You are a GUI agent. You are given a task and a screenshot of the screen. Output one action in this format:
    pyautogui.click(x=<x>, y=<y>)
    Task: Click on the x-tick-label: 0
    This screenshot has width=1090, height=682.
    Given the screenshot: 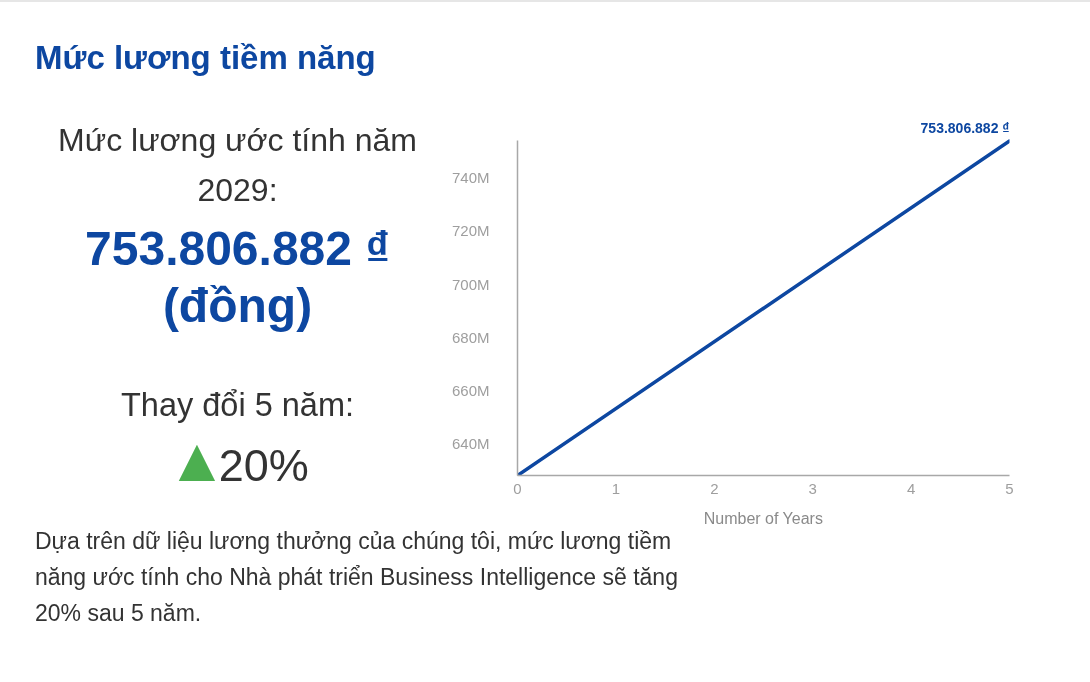 What is the action you would take?
    pyautogui.click(x=517, y=488)
    